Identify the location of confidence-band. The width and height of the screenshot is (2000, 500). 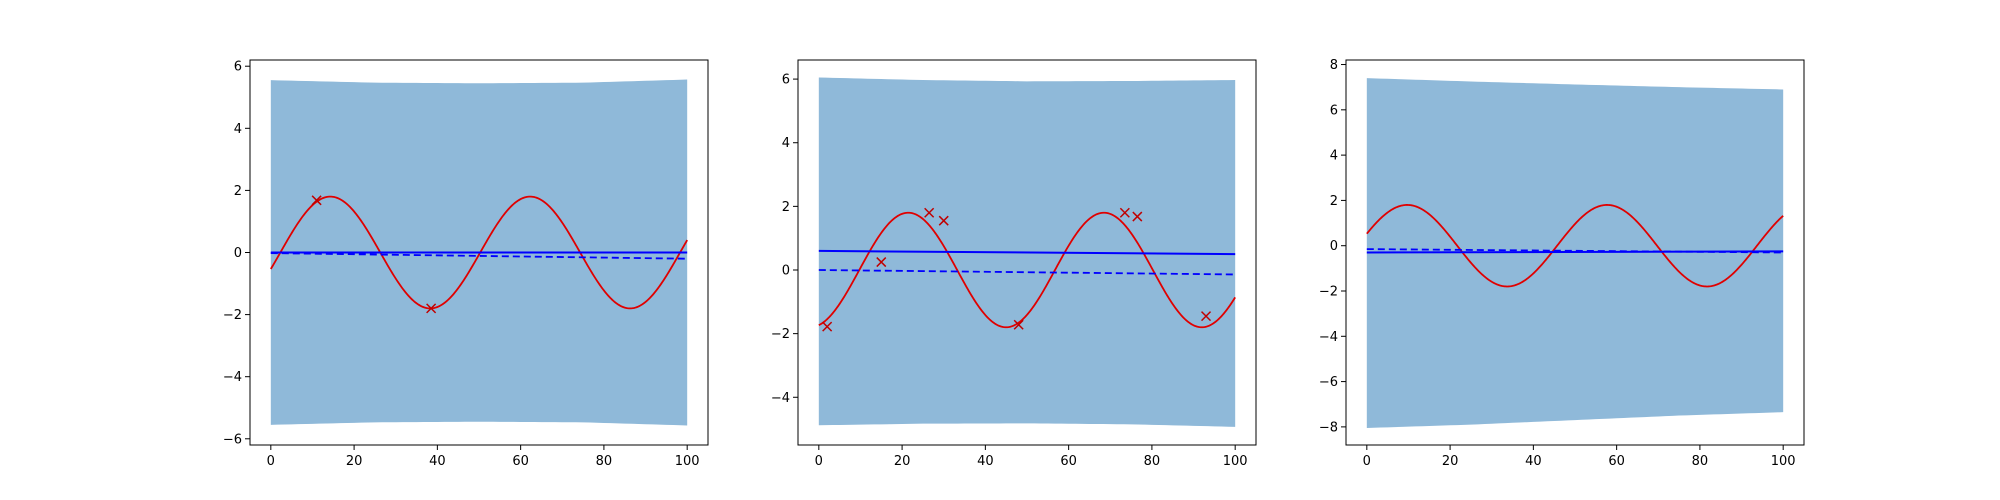
(1575, 253).